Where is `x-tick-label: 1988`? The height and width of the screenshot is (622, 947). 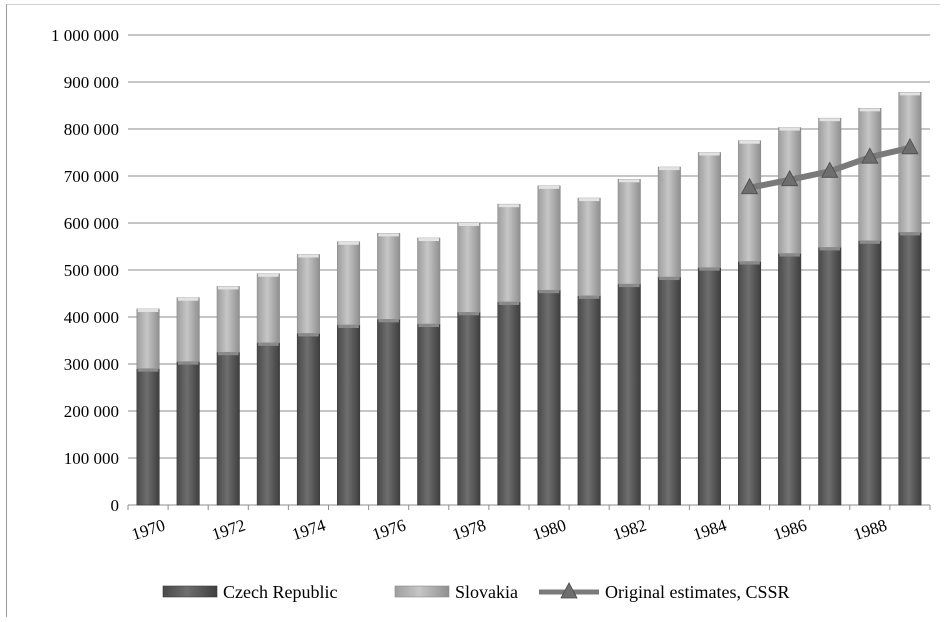 x-tick-label: 1988 is located at coordinates (870, 529).